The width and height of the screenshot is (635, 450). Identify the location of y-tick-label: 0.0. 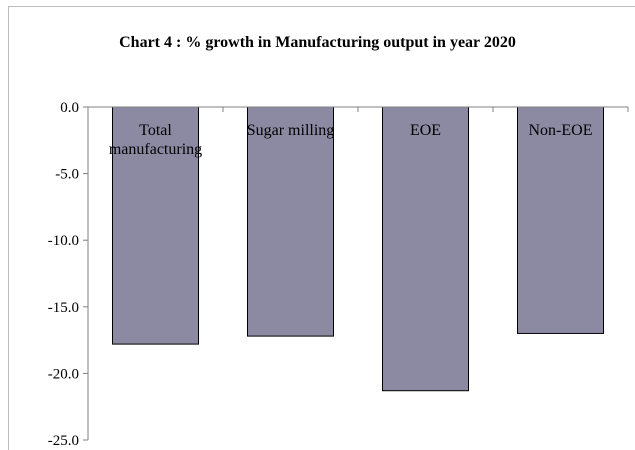
(69, 108).